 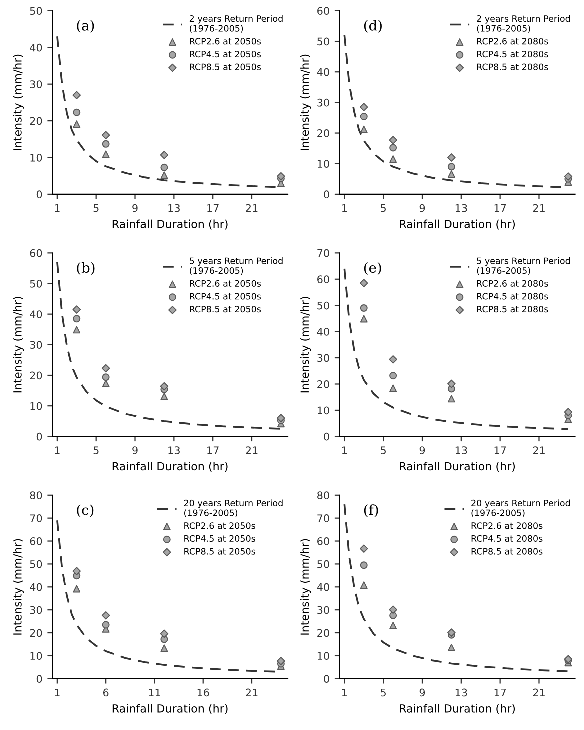 What do you see at coordinates (154, 692) in the screenshot?
I see `x-tick-label: 11` at bounding box center [154, 692].